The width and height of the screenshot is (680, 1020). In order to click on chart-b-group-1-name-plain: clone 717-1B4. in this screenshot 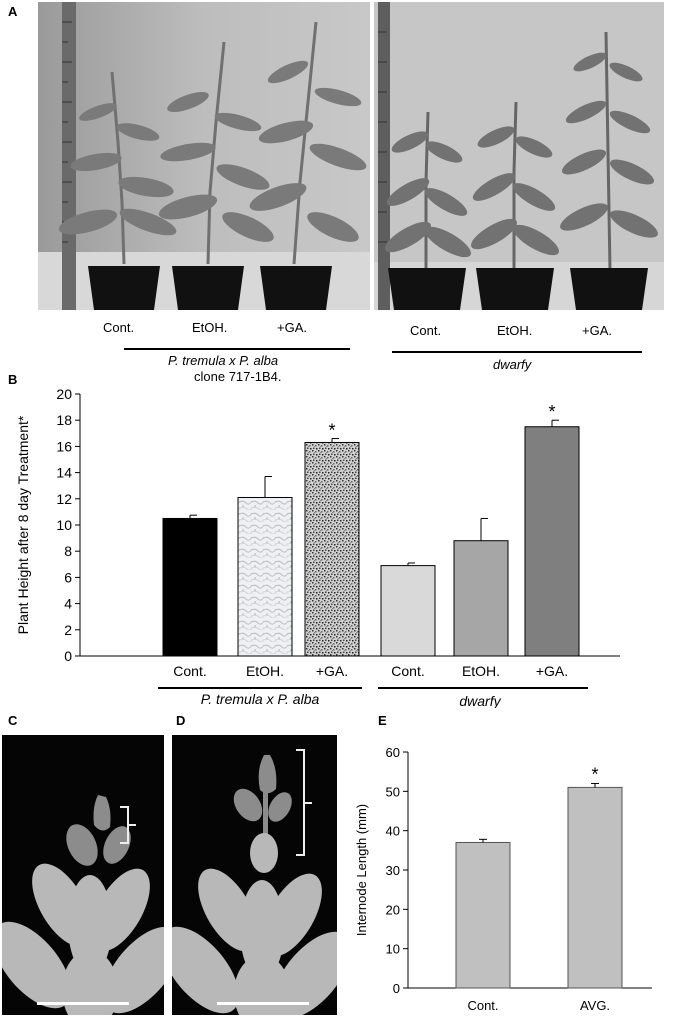, I will do `click(260, 707)`.